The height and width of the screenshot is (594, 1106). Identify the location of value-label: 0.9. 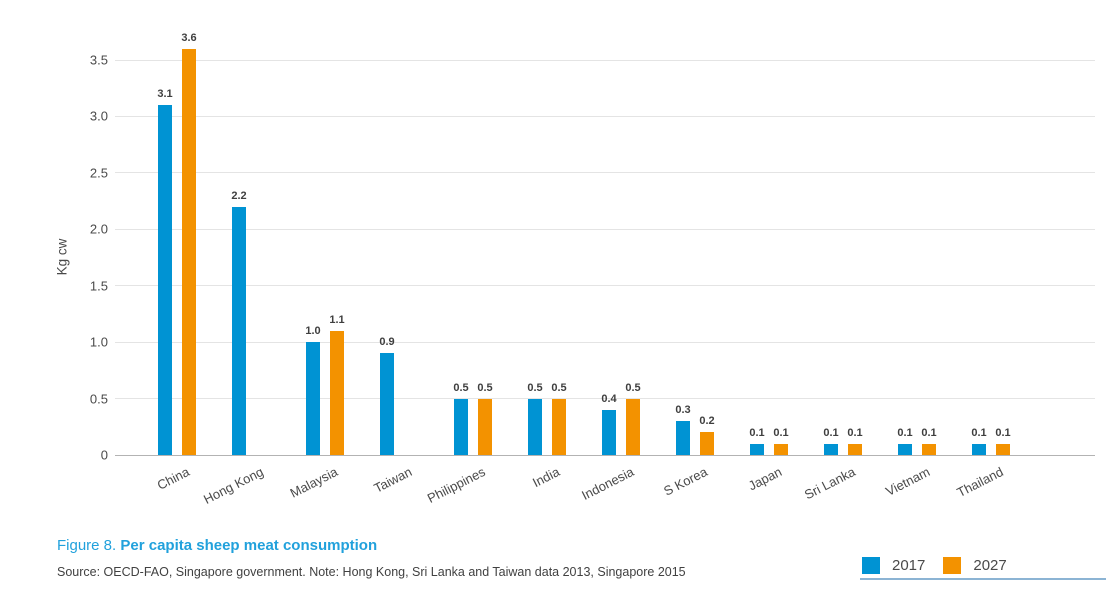
(387, 342).